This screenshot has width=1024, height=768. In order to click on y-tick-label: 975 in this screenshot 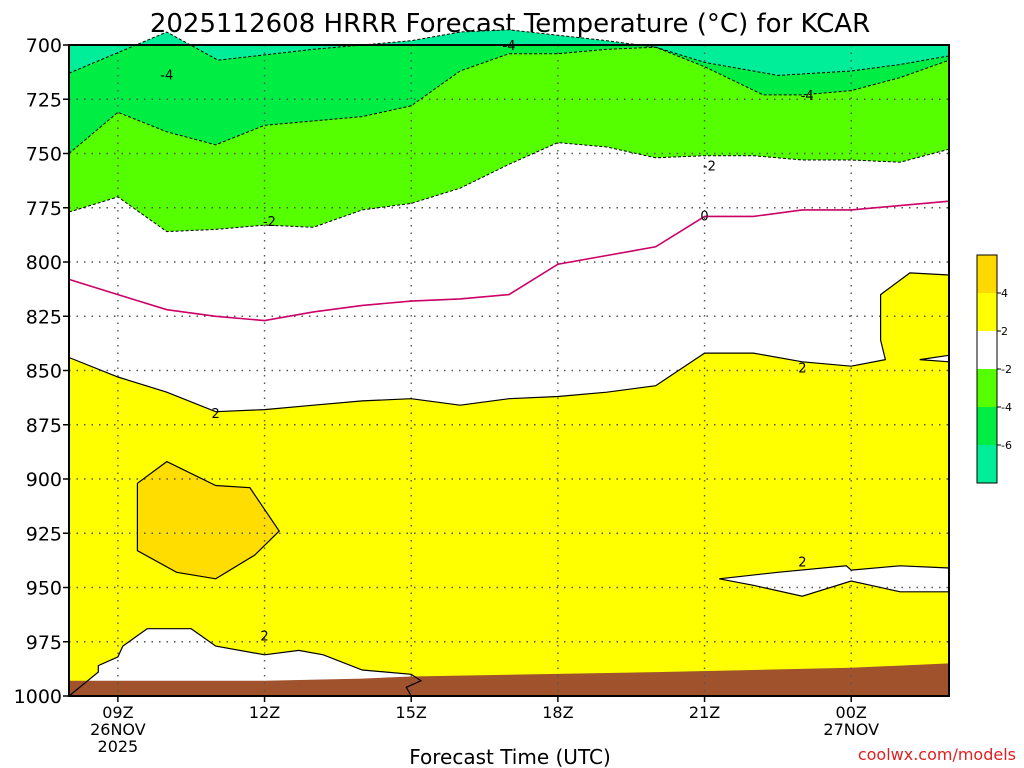, I will do `click(44, 643)`.